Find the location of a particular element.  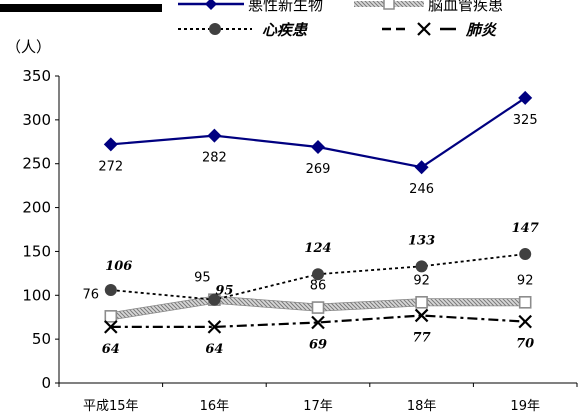

x-tick-label-4: 19年 is located at coordinates (525, 406).